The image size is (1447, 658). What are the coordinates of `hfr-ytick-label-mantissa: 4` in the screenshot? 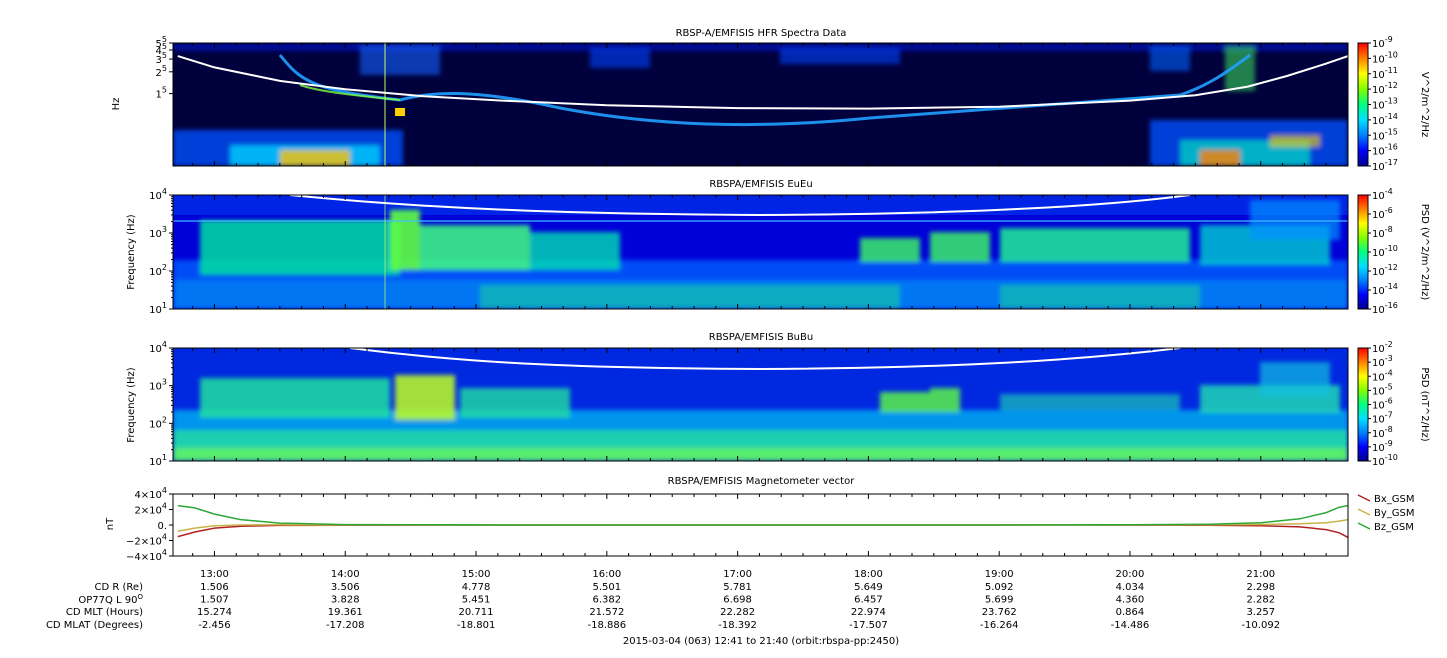 It's located at (159, 51).